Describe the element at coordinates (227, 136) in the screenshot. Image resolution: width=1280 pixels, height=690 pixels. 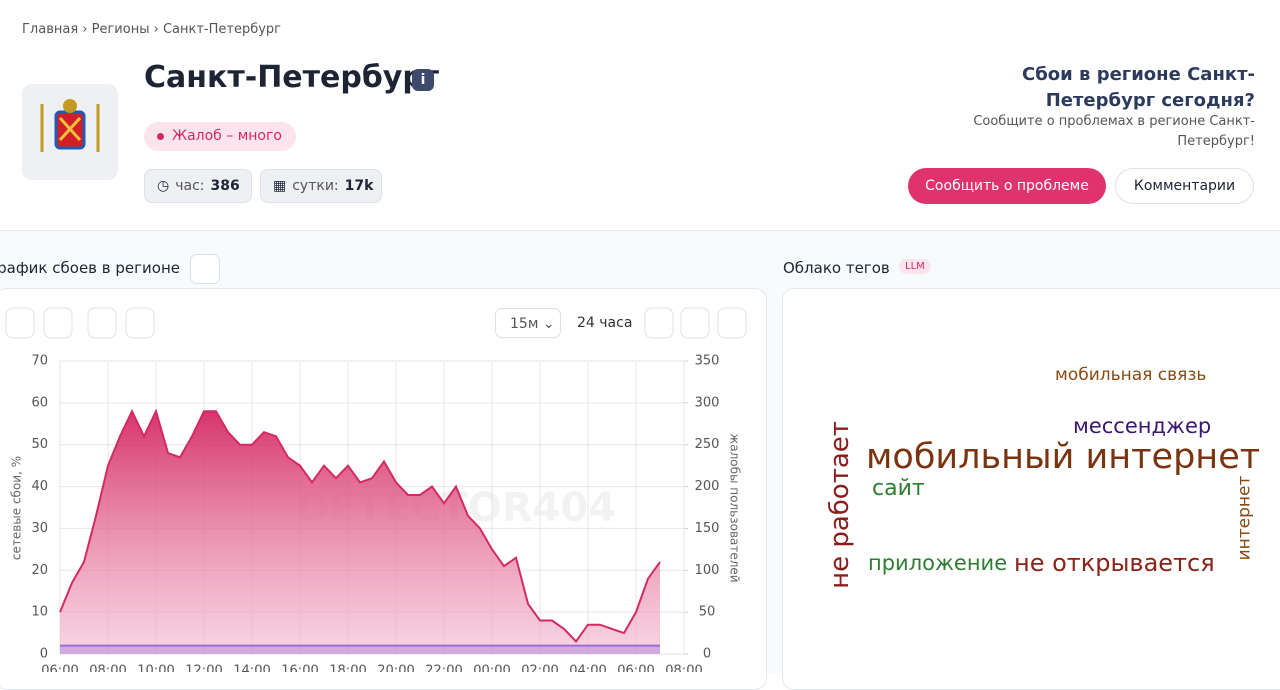
I see `badge-text: Жалоб – много` at that location.